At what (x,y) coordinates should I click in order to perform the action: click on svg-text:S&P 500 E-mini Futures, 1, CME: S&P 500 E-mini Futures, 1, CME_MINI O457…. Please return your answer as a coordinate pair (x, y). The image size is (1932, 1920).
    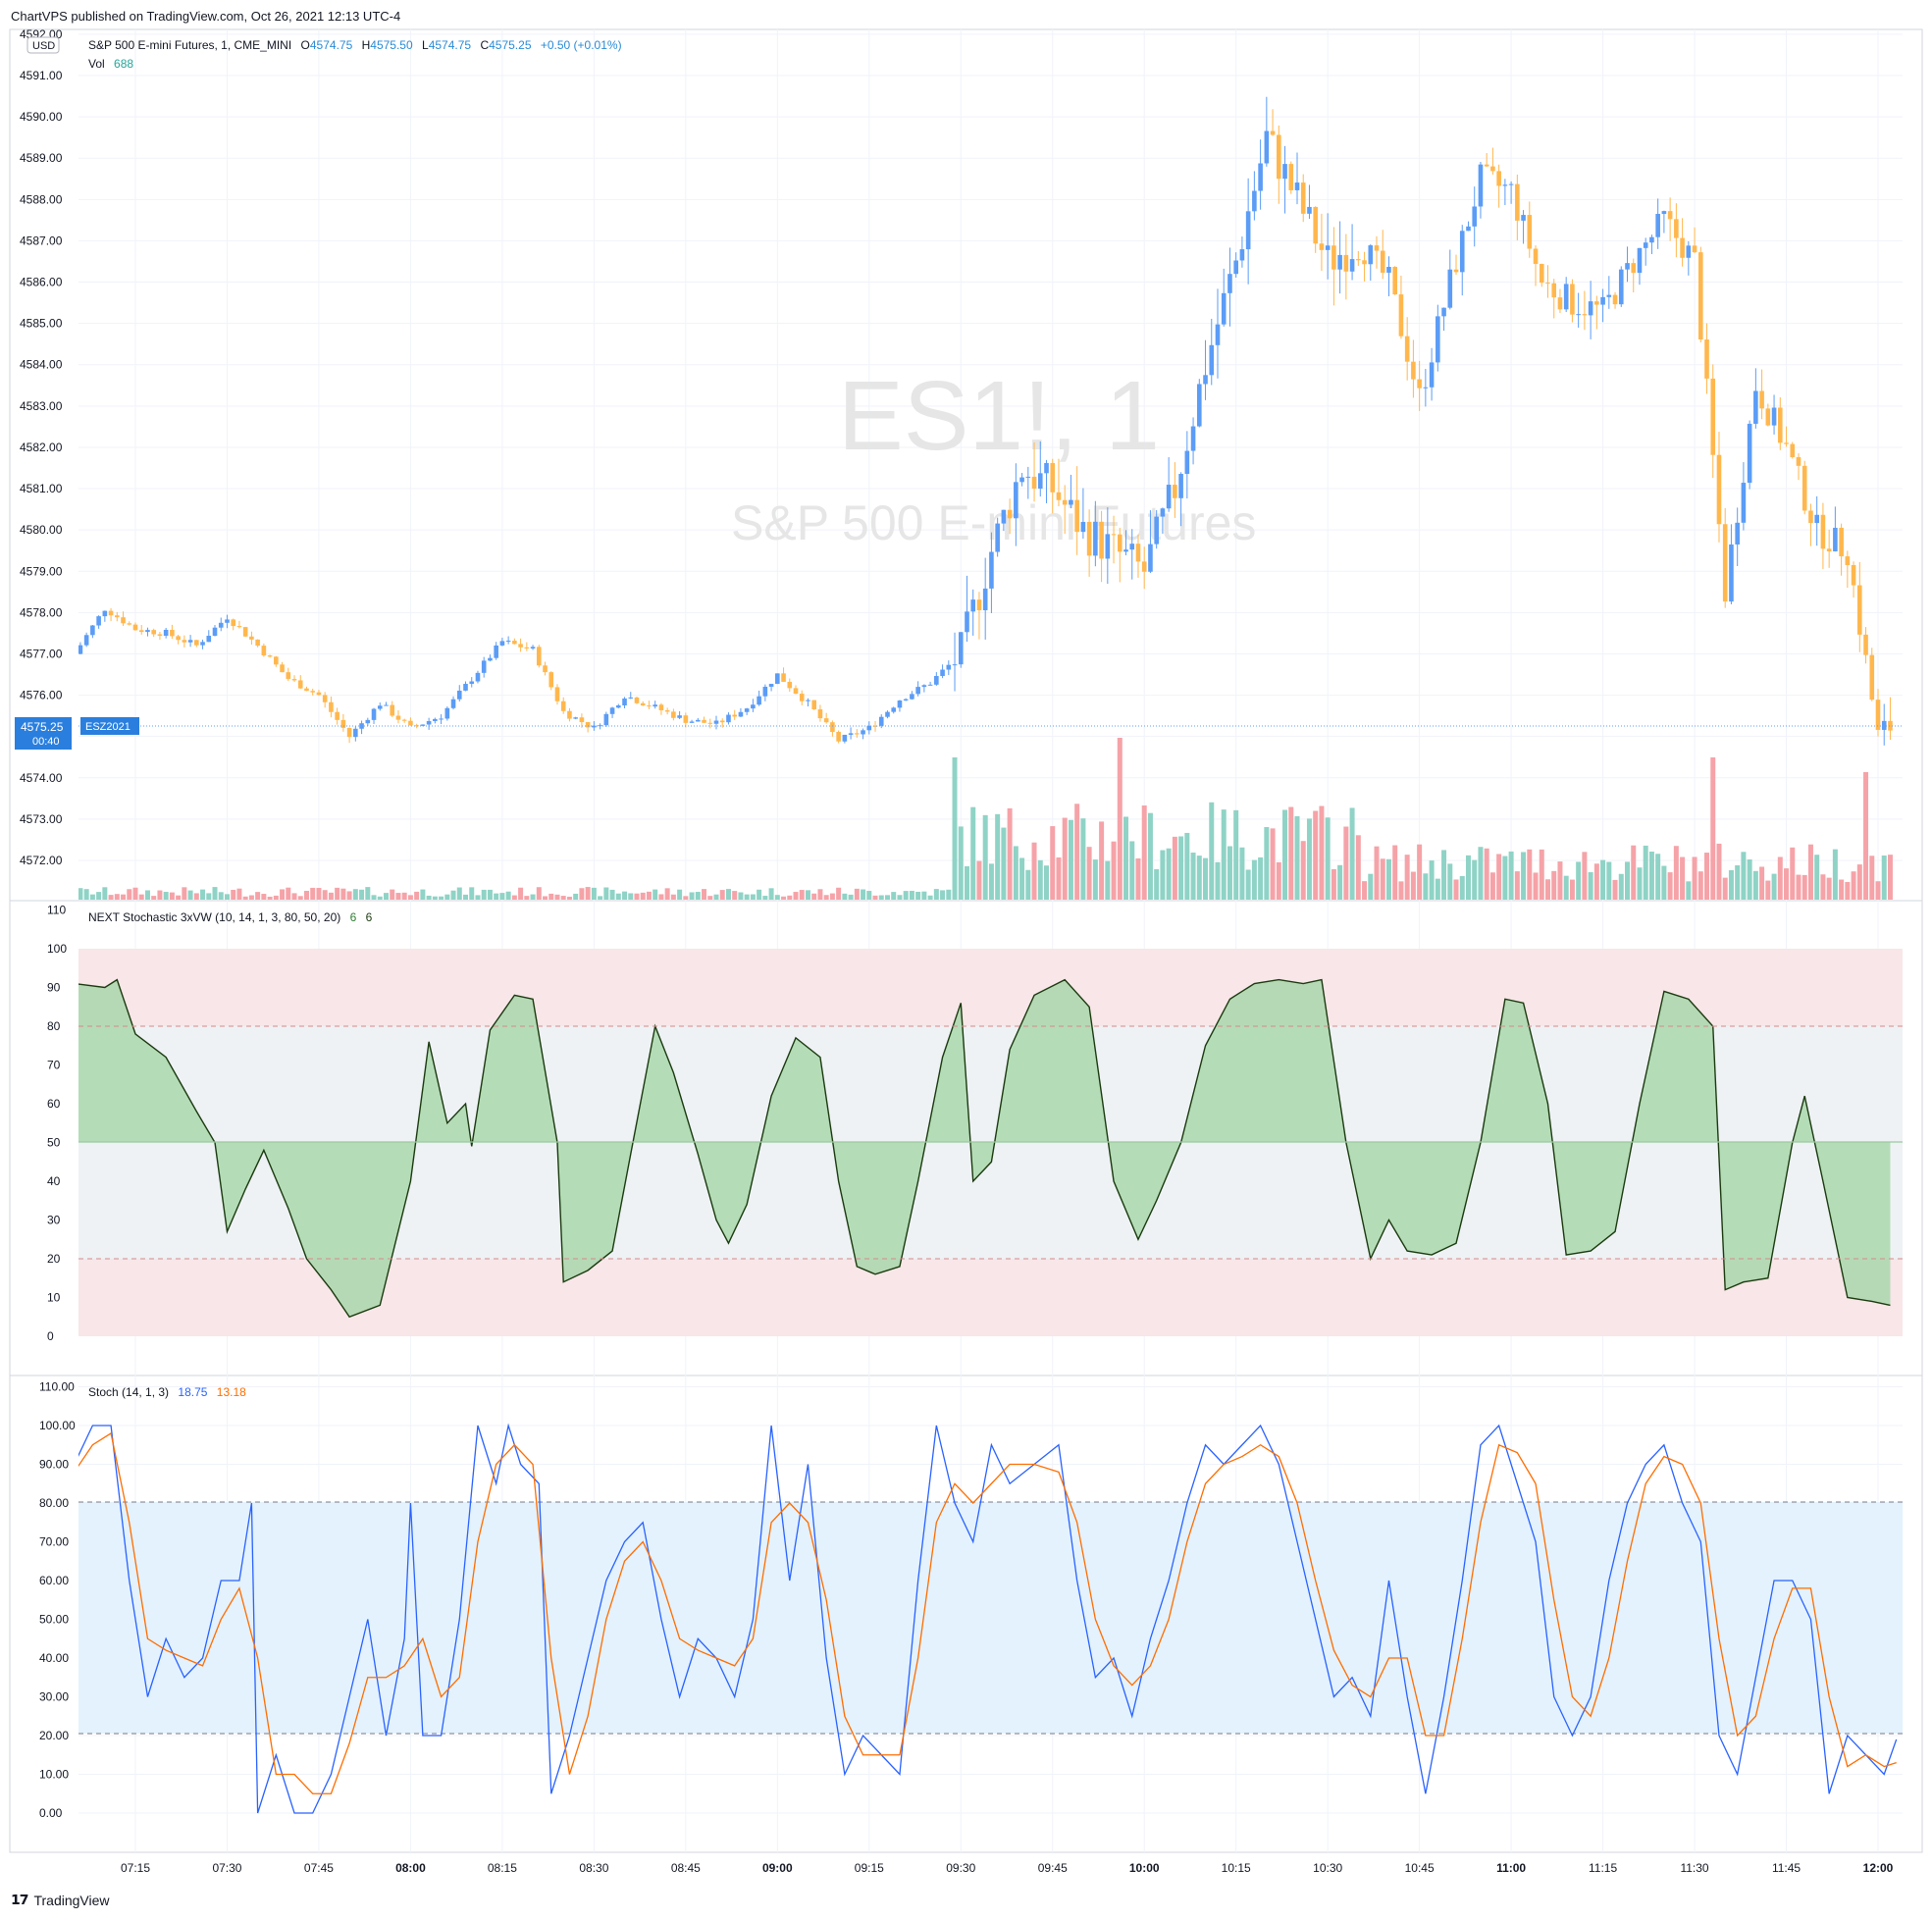
    Looking at the image, I should click on (355, 45).